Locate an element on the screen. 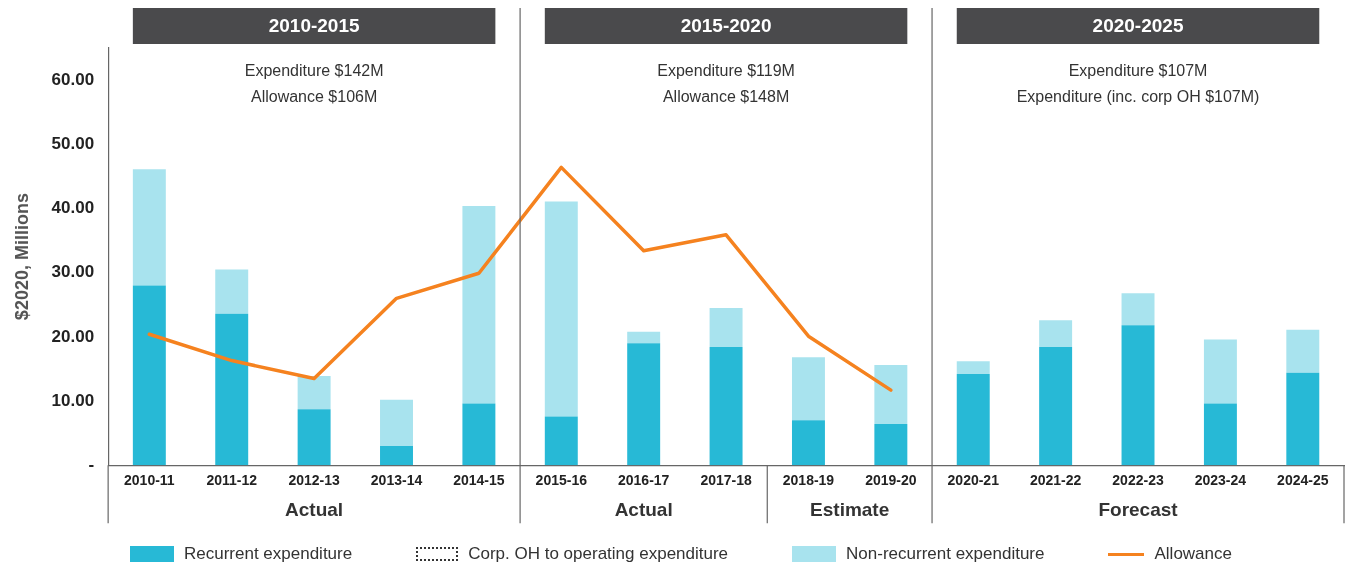 This screenshot has width=1362, height=577. y-tick-label: 20.00 is located at coordinates (73, 336).